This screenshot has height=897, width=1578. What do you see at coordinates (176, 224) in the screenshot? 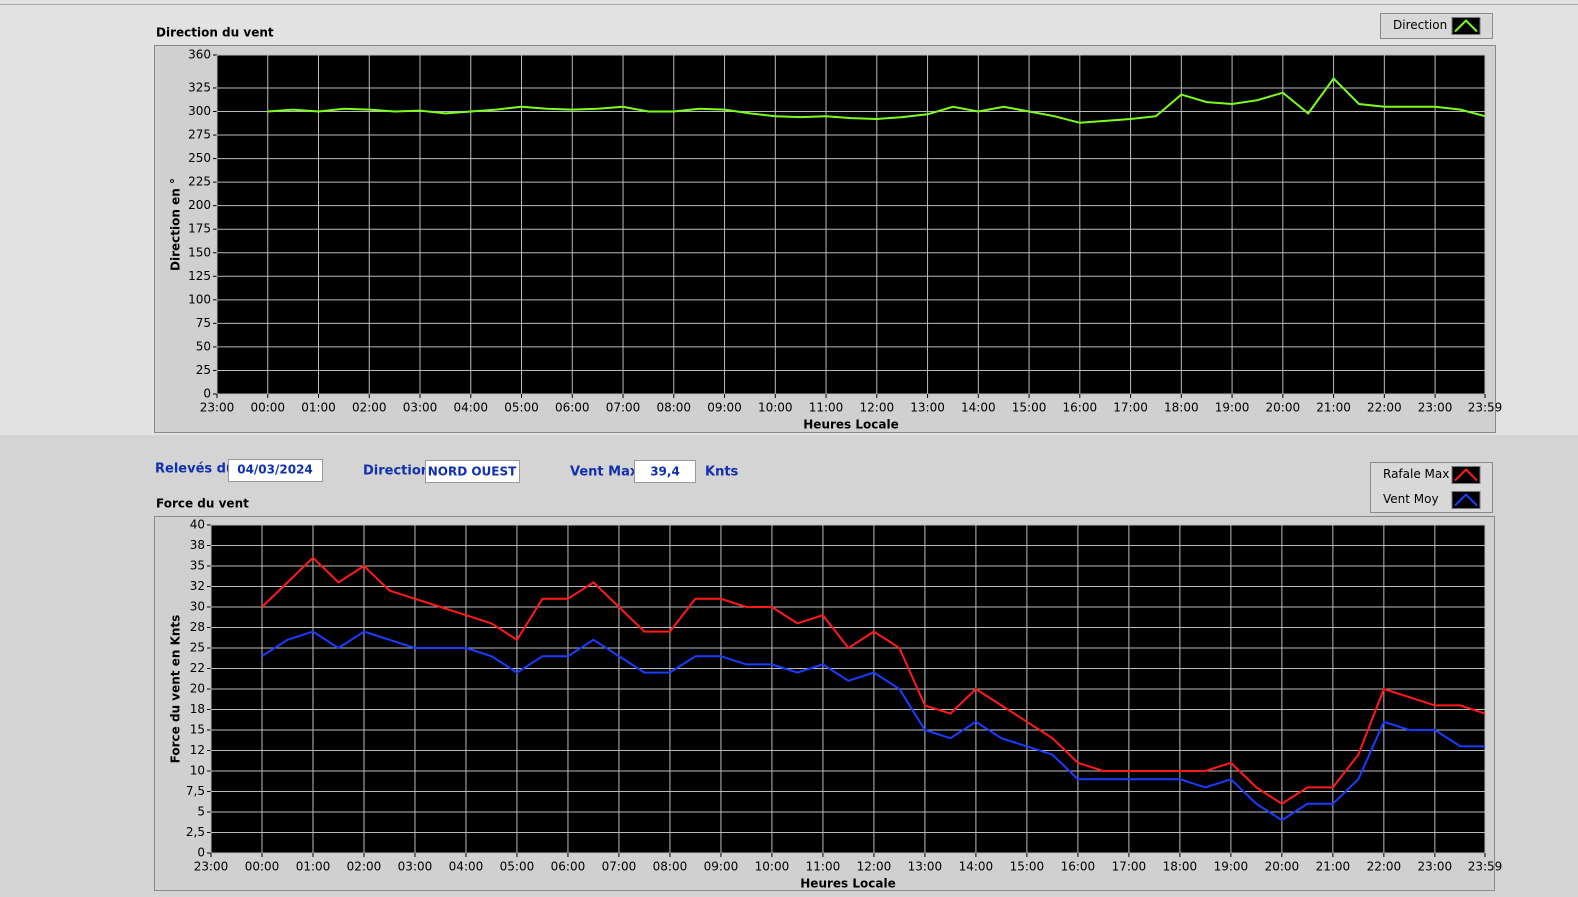
I see `y-axis-label: Direction en °` at bounding box center [176, 224].